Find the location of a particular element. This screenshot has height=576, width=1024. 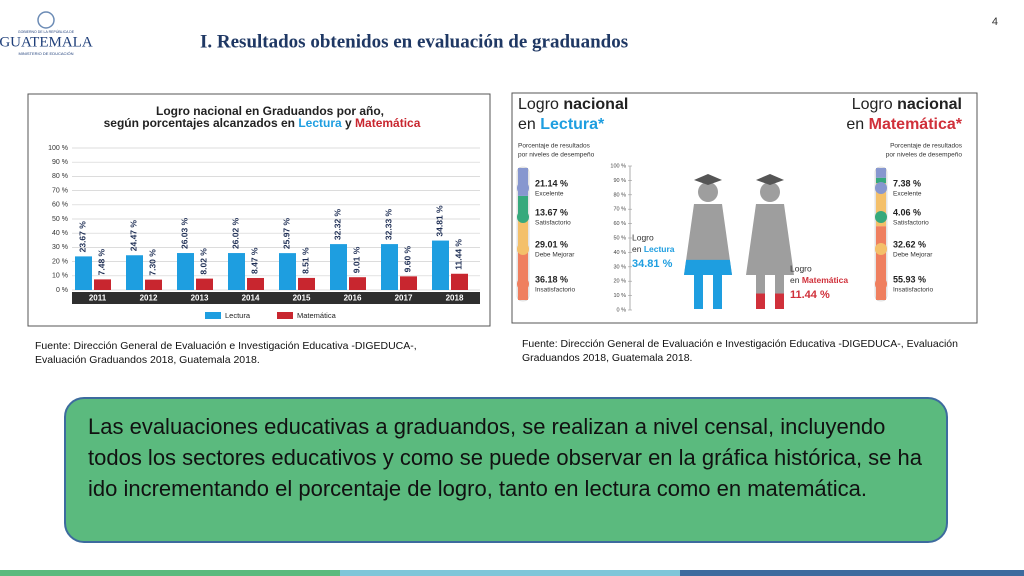

y-tick-label: 0 % is located at coordinates (62, 290).